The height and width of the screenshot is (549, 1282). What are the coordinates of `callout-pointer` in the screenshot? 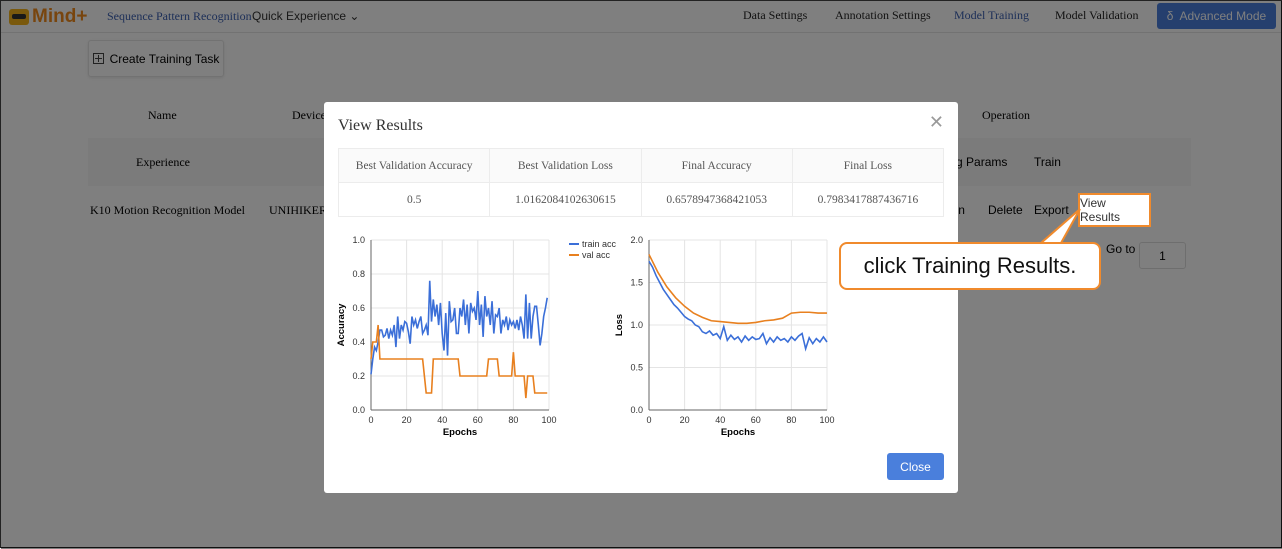 It's located at (1061, 226).